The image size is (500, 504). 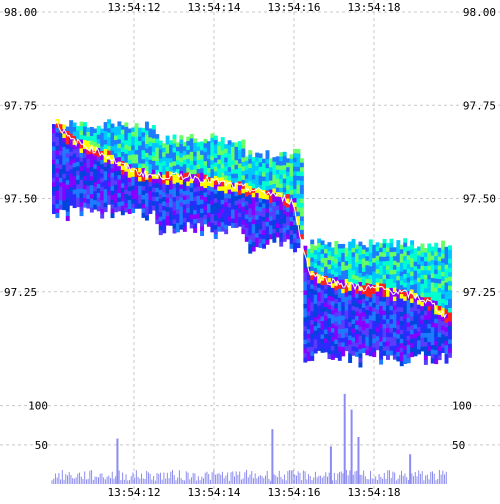 What do you see at coordinates (388, 348) in the screenshot?
I see `depth-cell-2085` at bounding box center [388, 348].